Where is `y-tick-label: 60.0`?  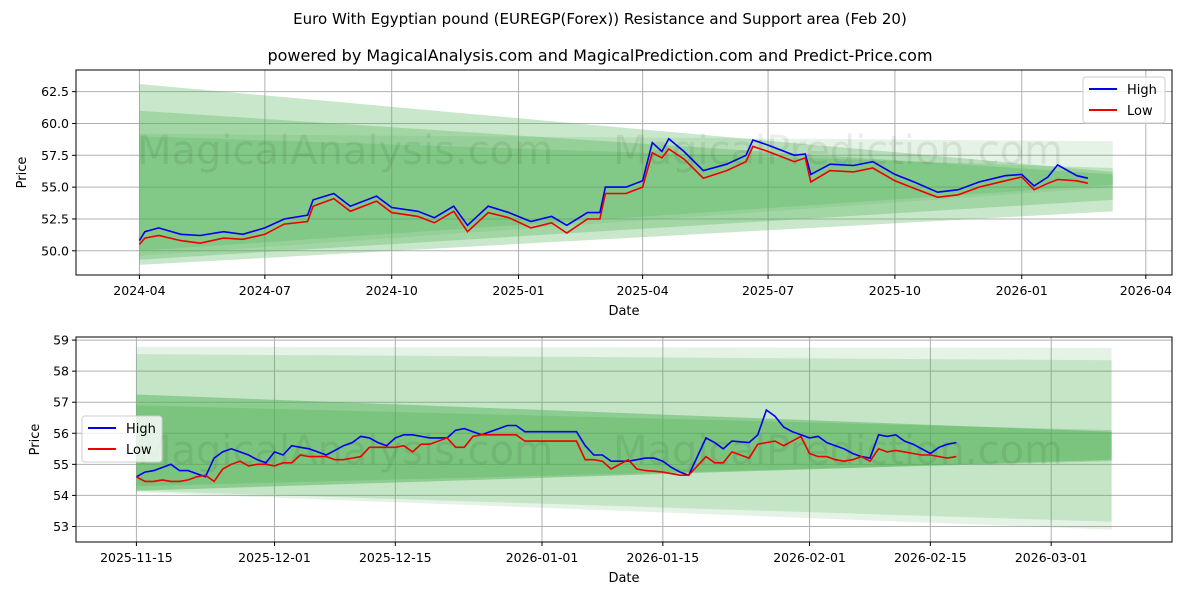 y-tick-label: 60.0 is located at coordinates (55, 123).